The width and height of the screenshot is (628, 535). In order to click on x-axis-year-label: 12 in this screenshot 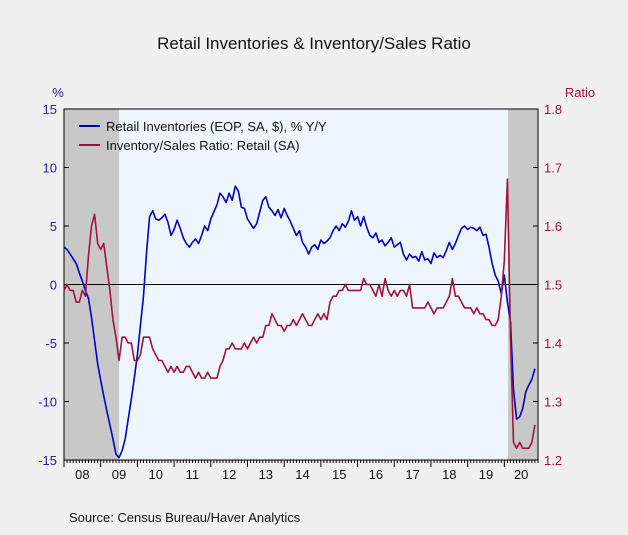, I will do `click(229, 474)`.